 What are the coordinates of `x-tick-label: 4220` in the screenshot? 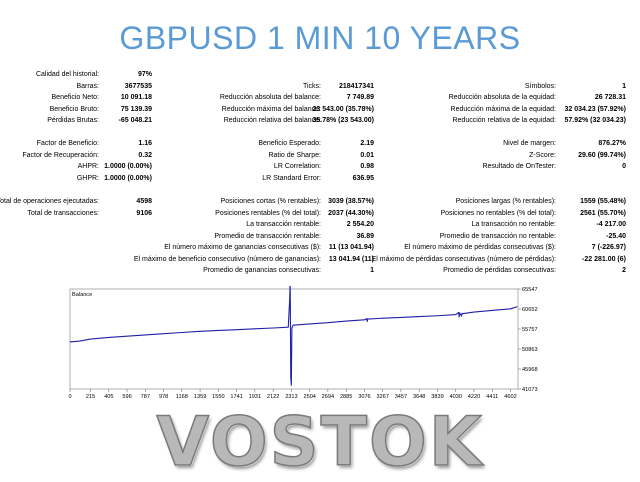 It's located at (474, 397).